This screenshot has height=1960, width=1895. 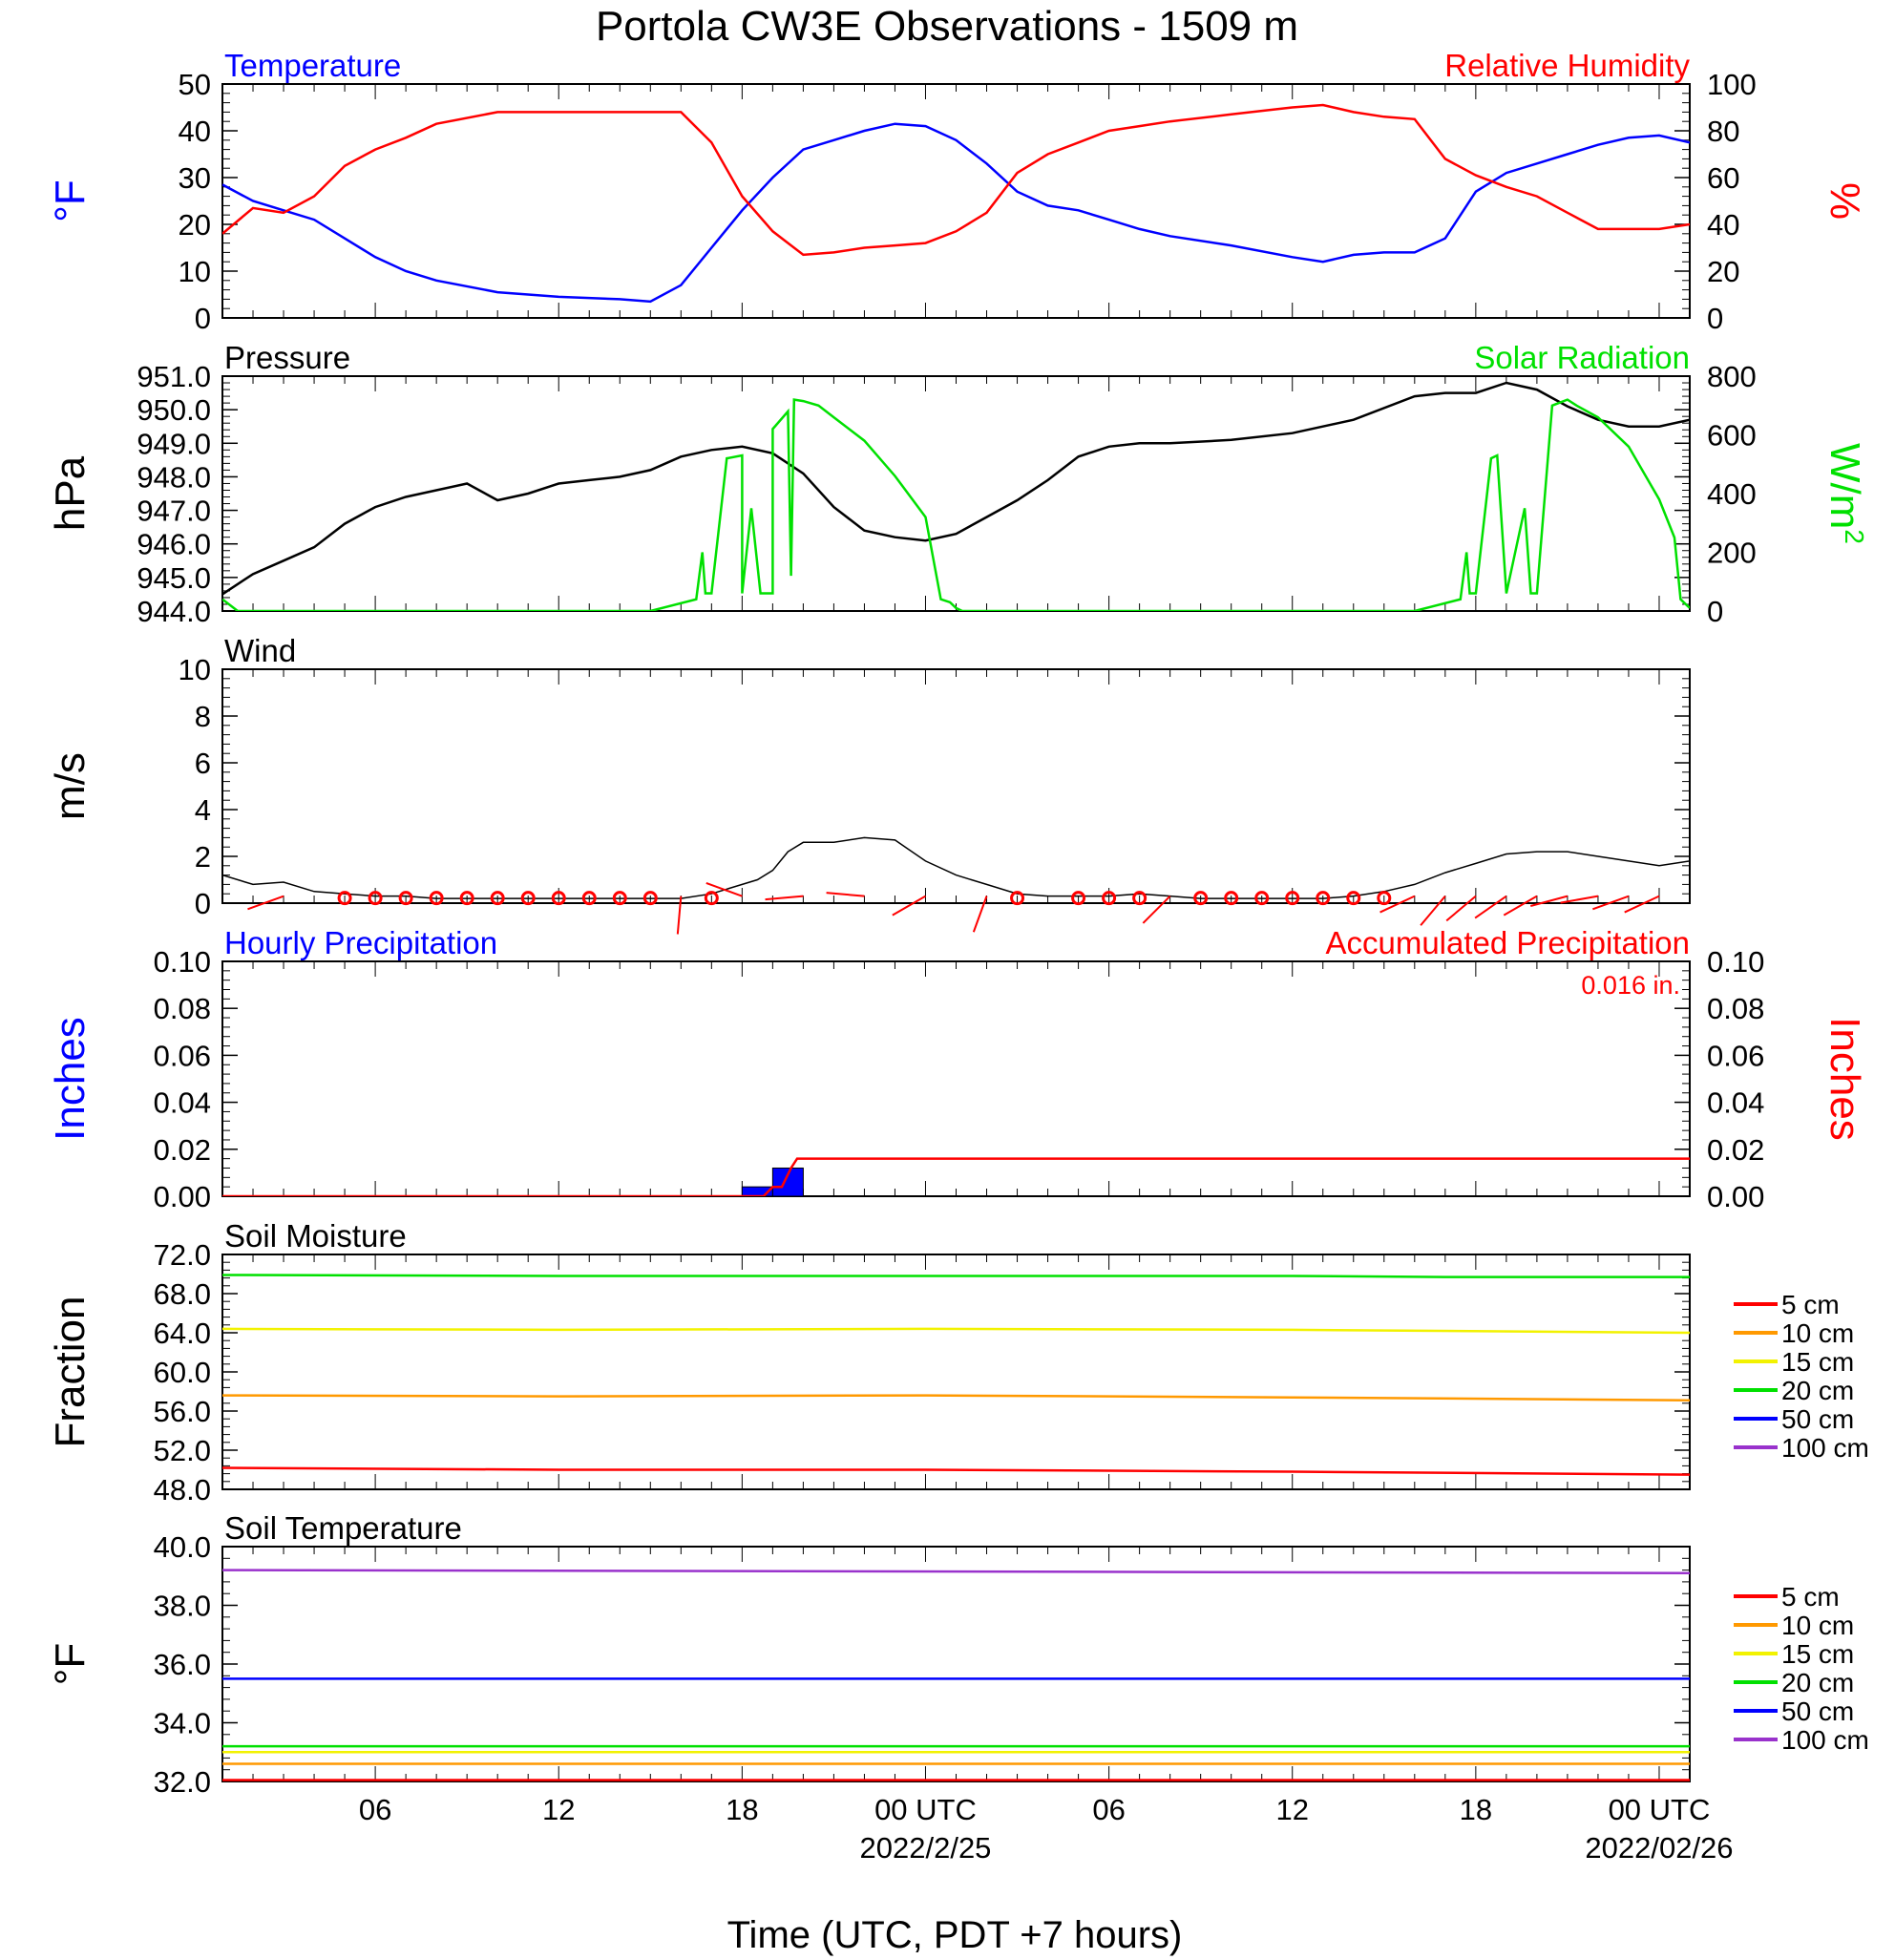 What do you see at coordinates (1735, 1008) in the screenshot?
I see `y-tick-label-right: 0.08` at bounding box center [1735, 1008].